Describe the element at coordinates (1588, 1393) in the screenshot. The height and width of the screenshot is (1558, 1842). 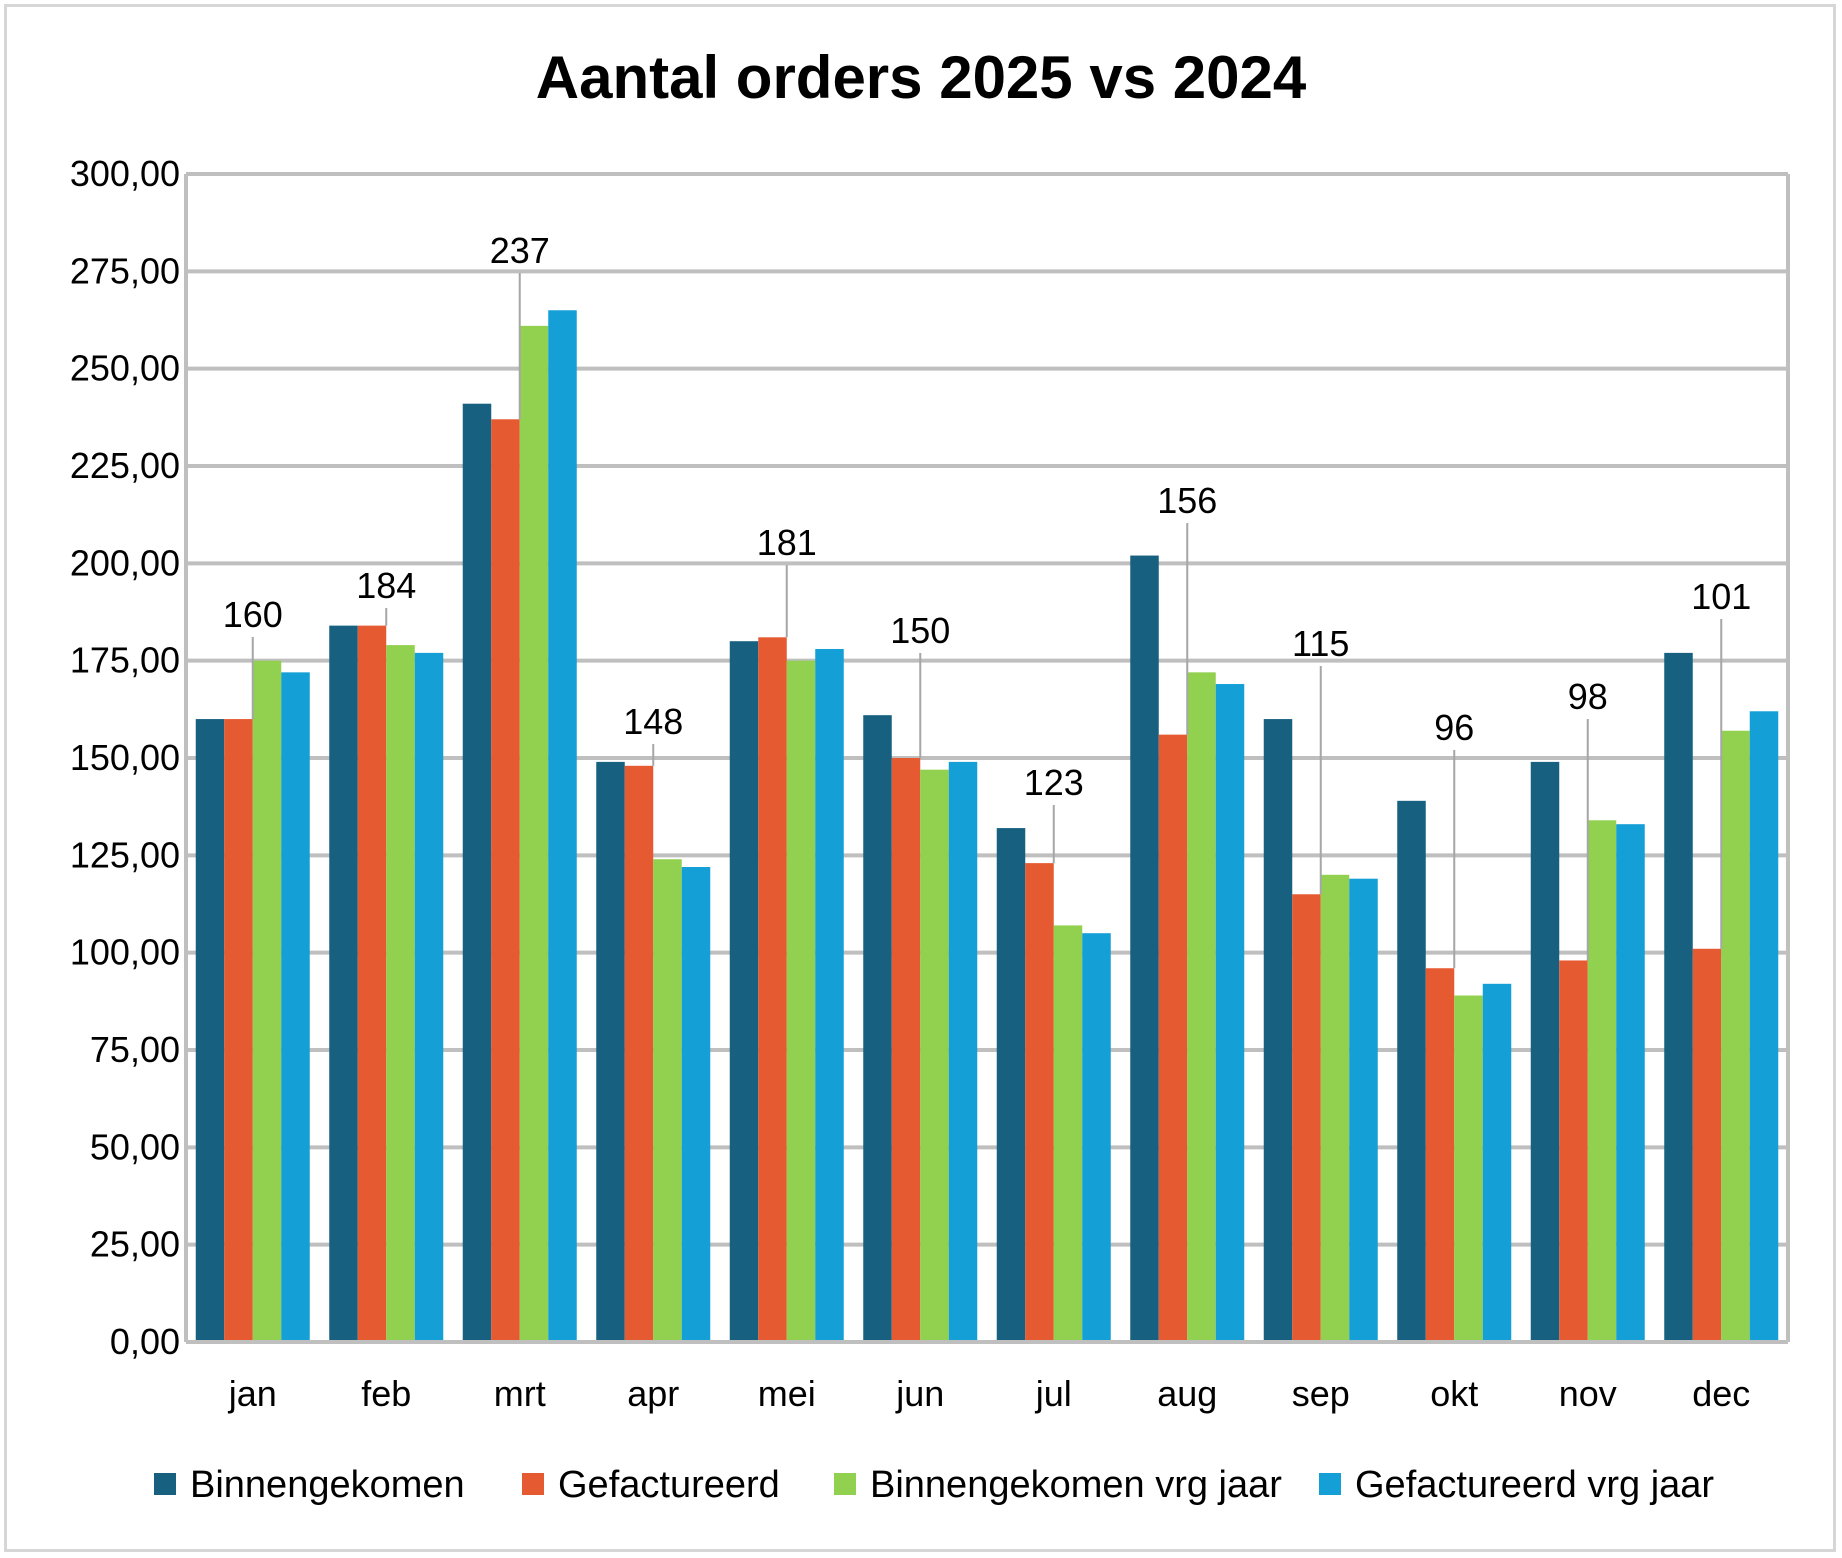
I see `x-tick-label: nov` at that location.